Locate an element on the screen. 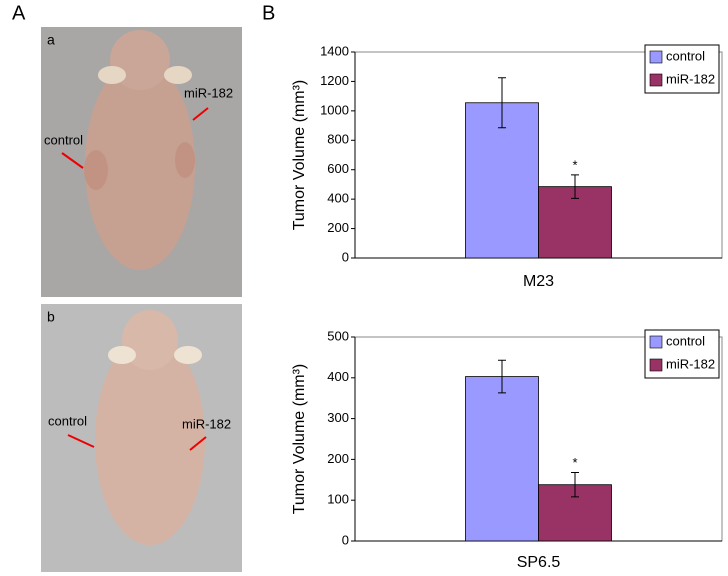 The image size is (728, 576). y-tick-label: 300 is located at coordinates (338, 417).